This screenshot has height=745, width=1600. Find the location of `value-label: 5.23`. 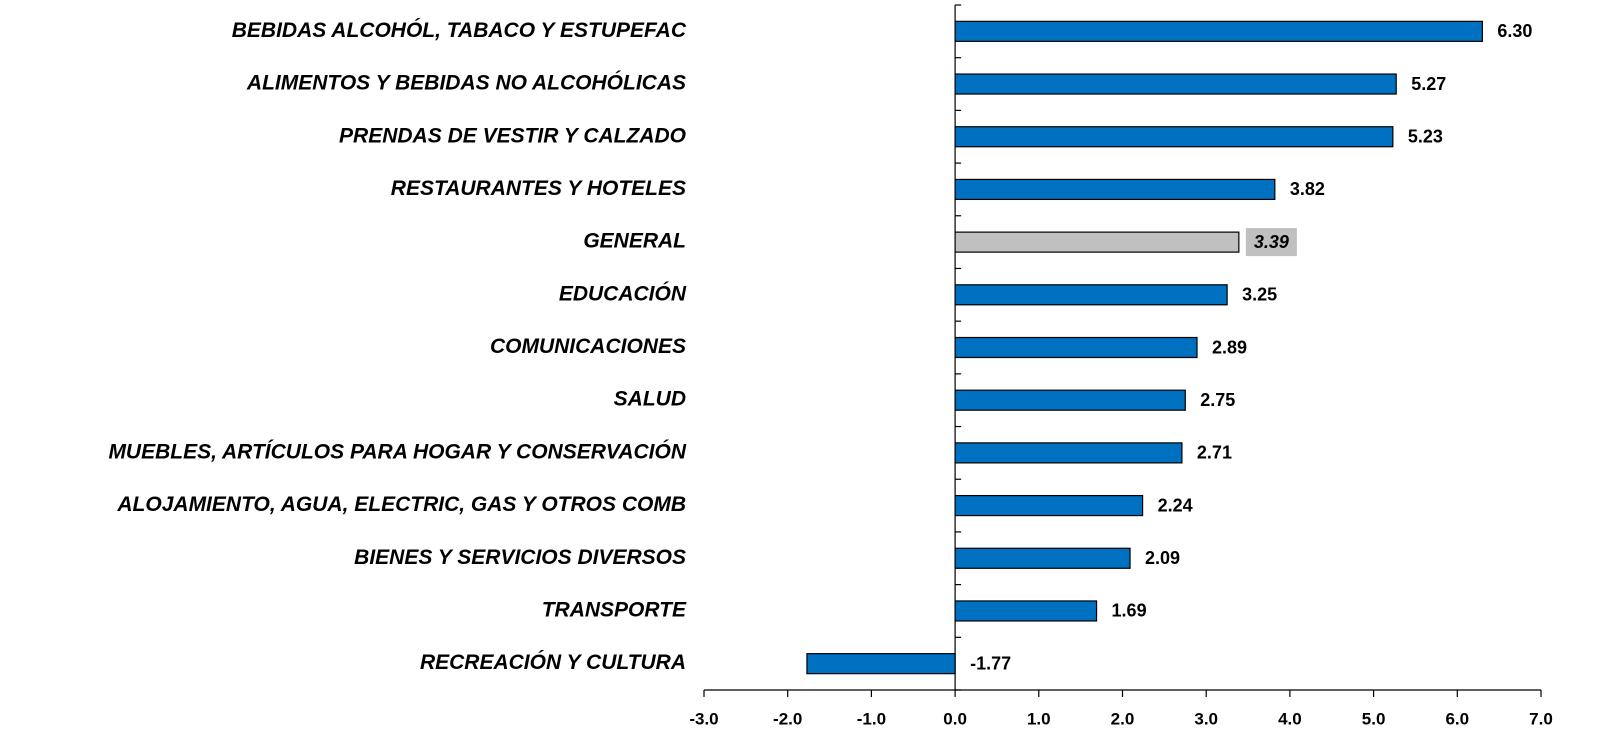

value-label: 5.23 is located at coordinates (1425, 136).